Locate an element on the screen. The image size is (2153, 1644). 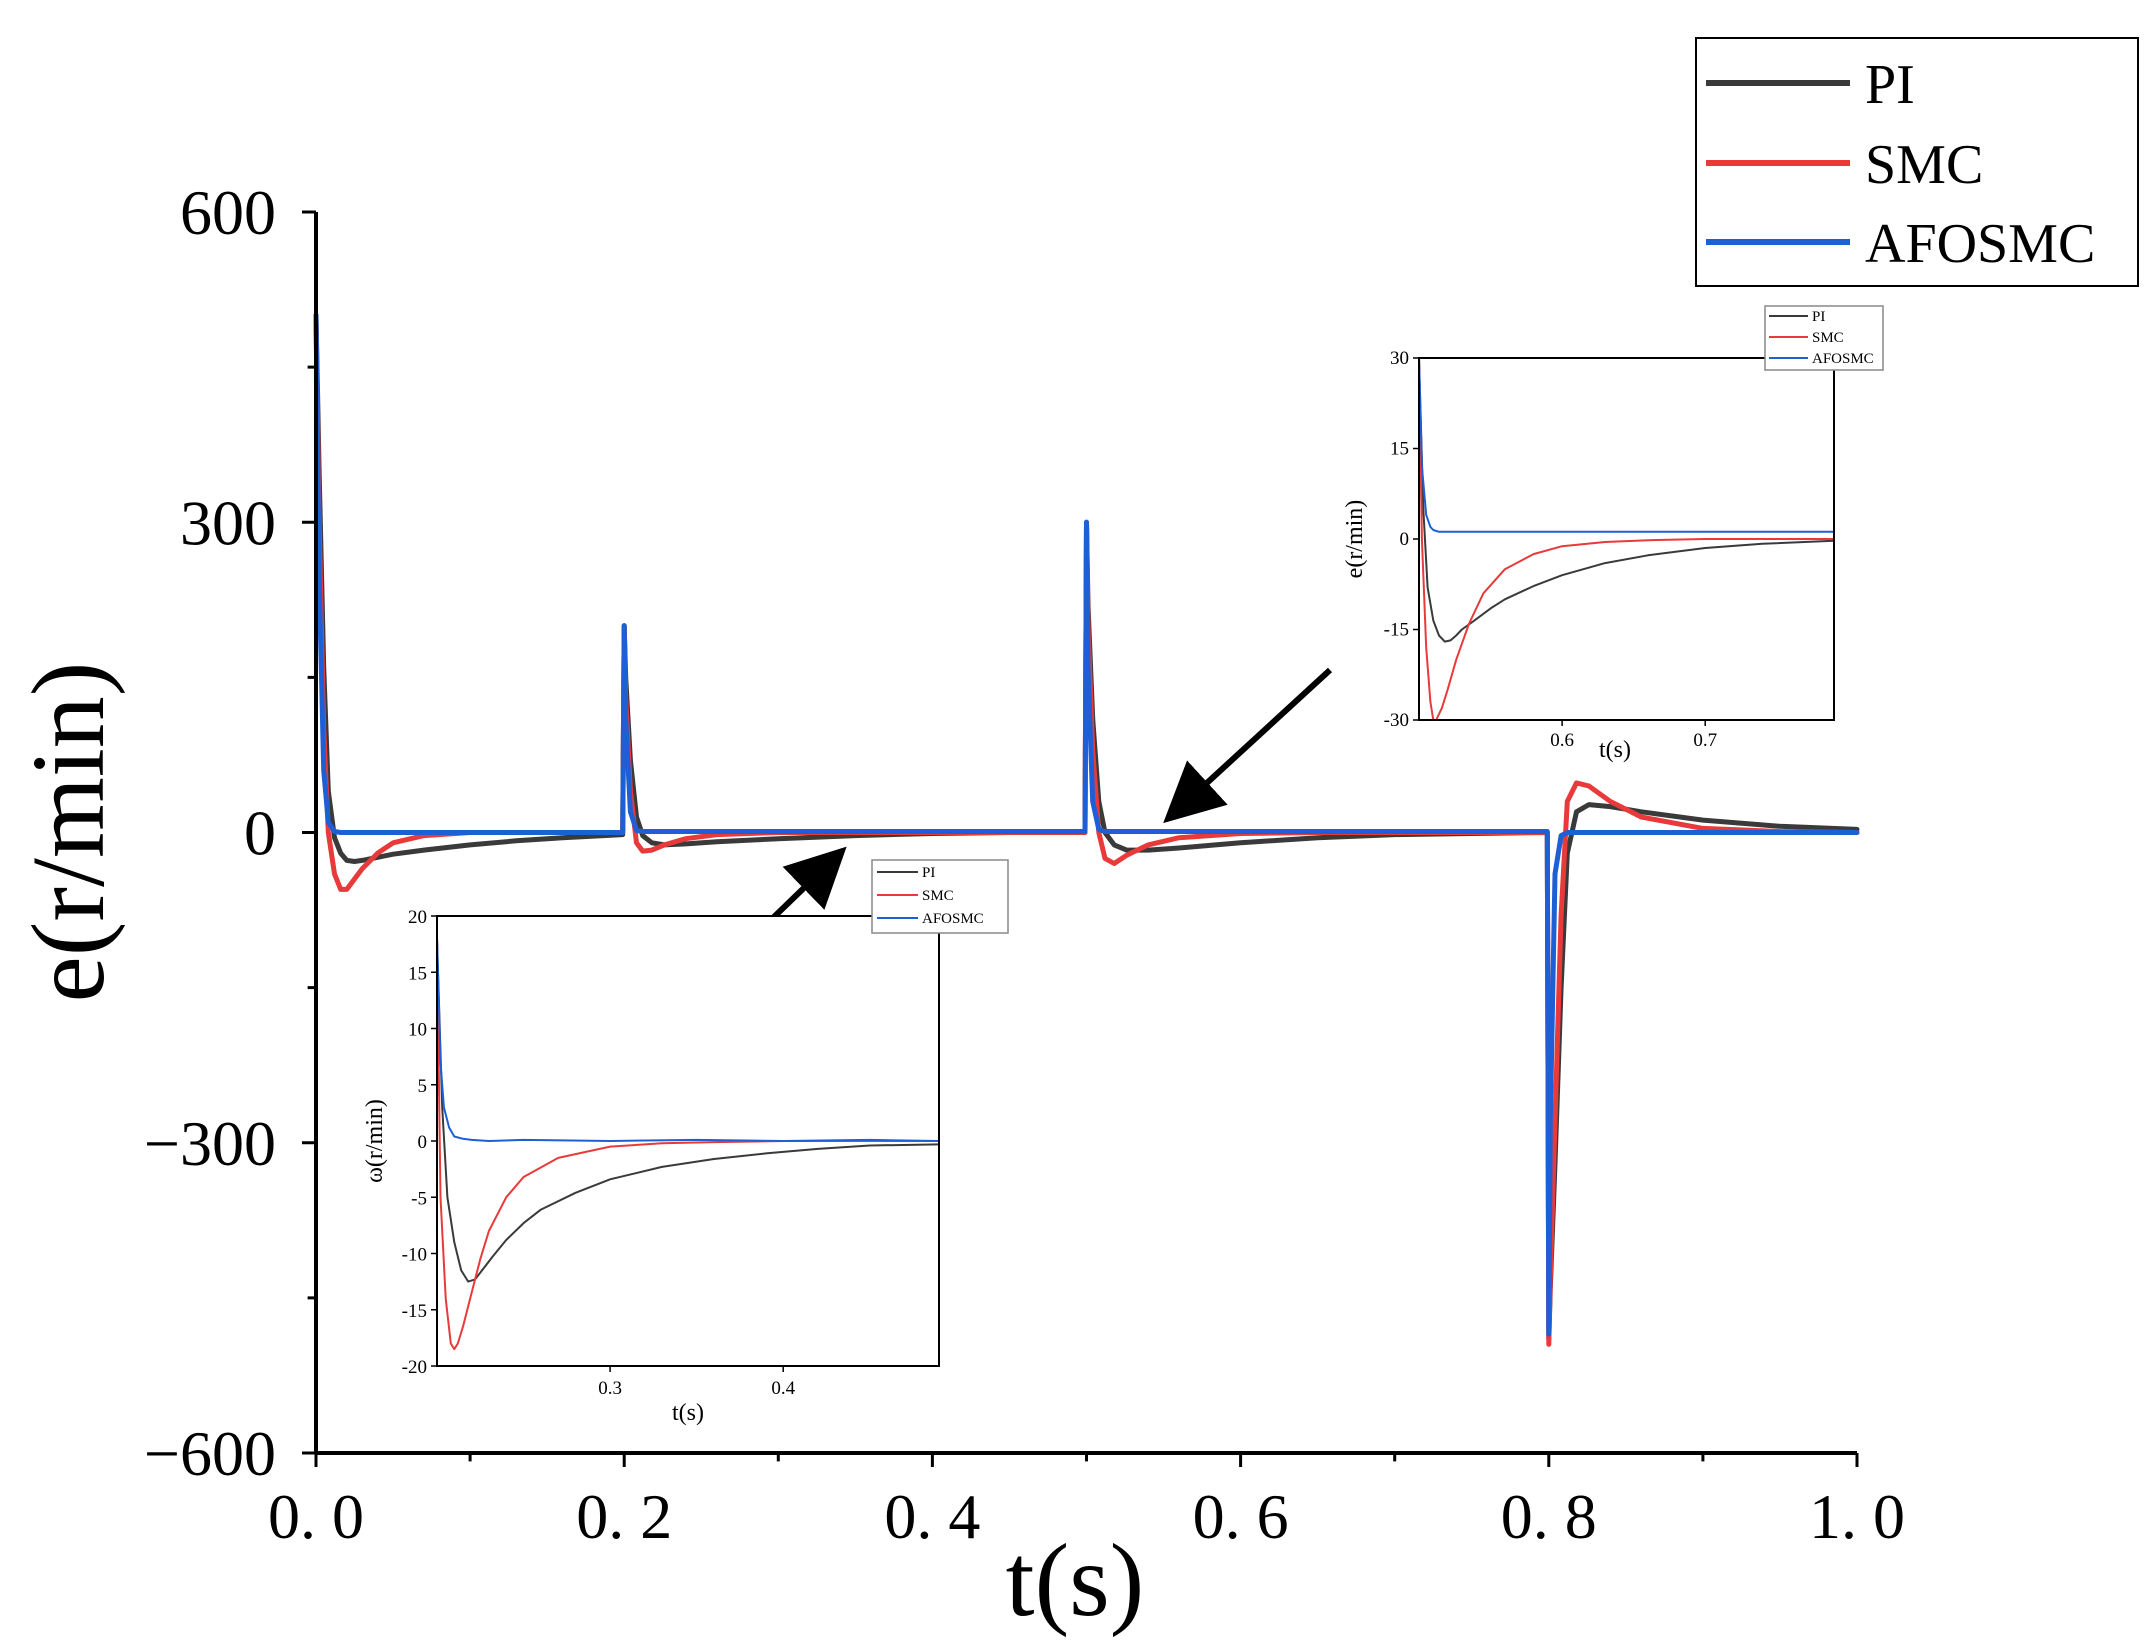
main-x-tick-label: 1. 0 is located at coordinates (1857, 1516).